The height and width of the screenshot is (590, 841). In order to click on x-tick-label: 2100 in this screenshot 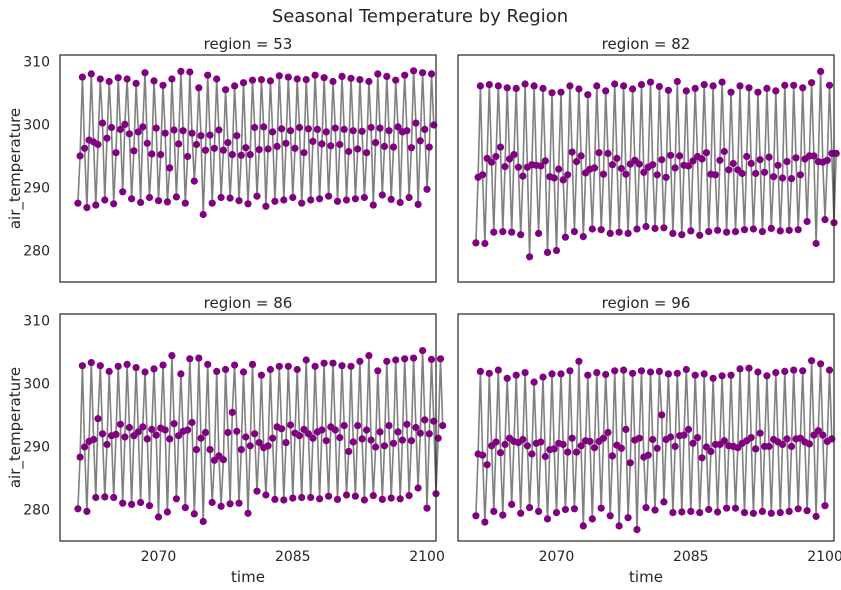, I will do `click(427, 557)`.